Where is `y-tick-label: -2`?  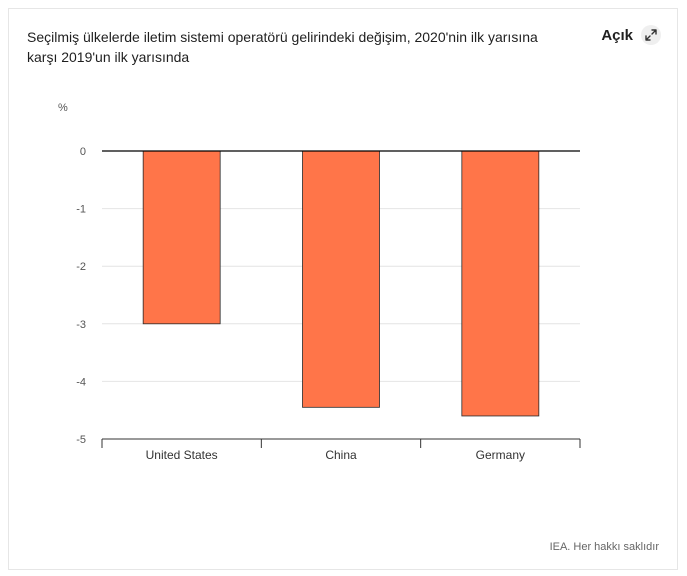 y-tick-label: -2 is located at coordinates (81, 267).